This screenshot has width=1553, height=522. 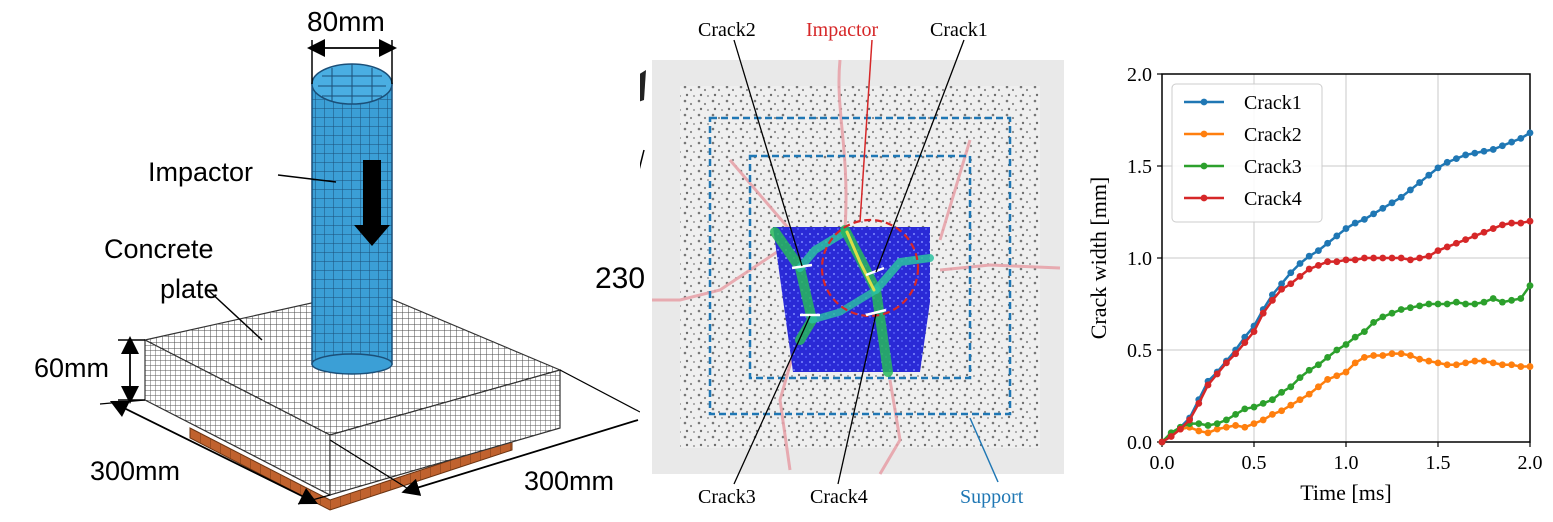 What do you see at coordinates (1530, 463) in the screenshot?
I see `x-tick-label: 2.0` at bounding box center [1530, 463].